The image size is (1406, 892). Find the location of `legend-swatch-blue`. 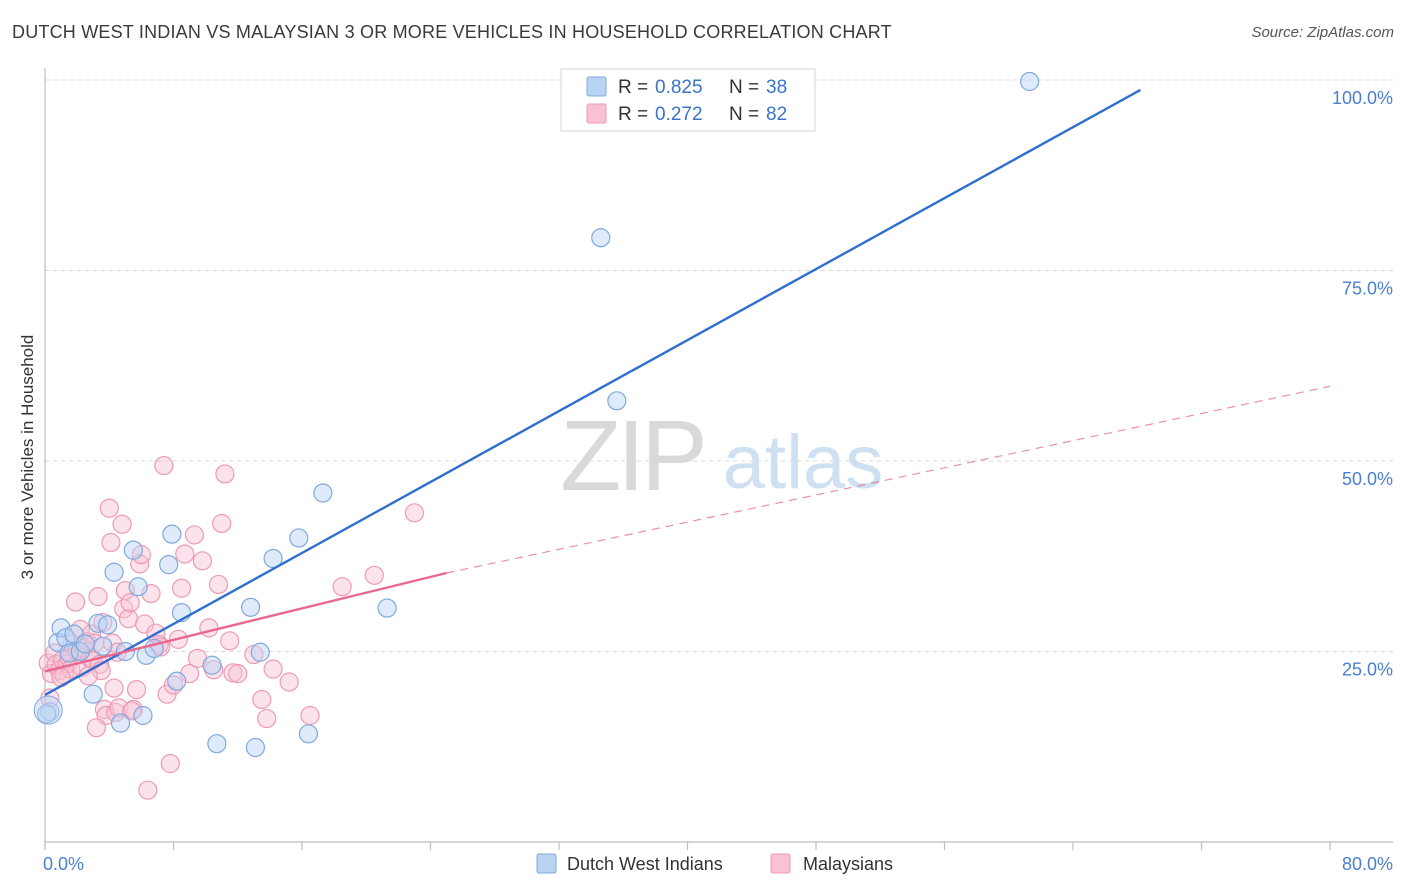

legend-swatch-blue is located at coordinates (596, 86).